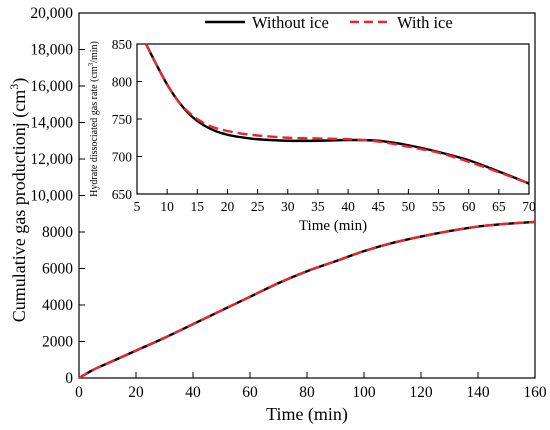 This screenshot has width=550, height=430. Describe the element at coordinates (122, 44) in the screenshot. I see `inset-y-tick-label: 850` at that location.